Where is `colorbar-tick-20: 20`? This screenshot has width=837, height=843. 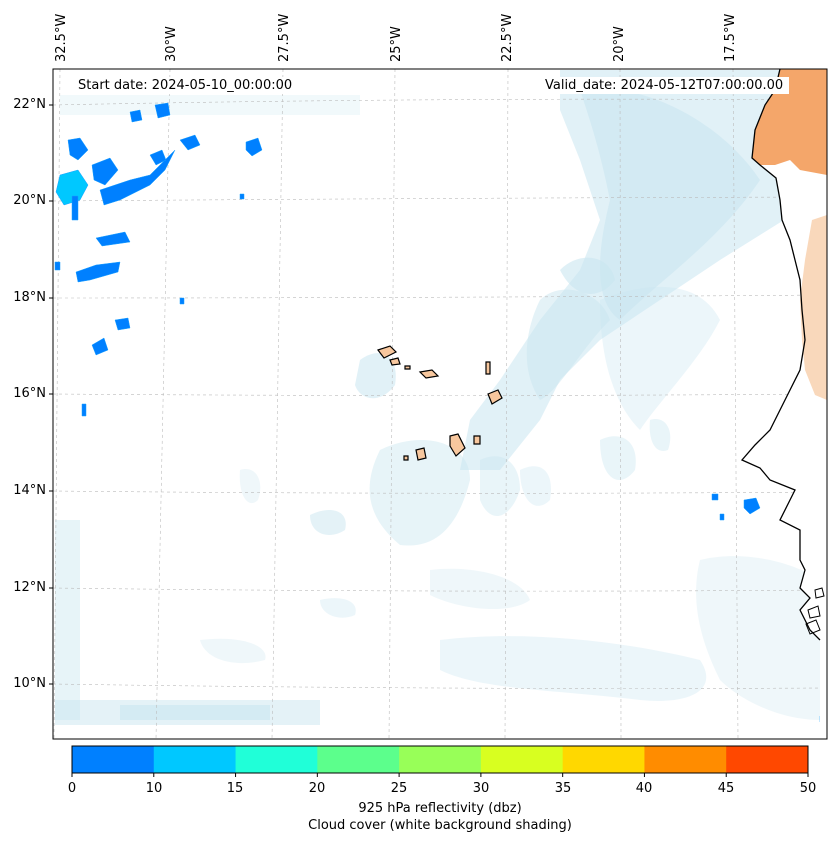
colorbar-tick-20: 20 is located at coordinates (317, 788).